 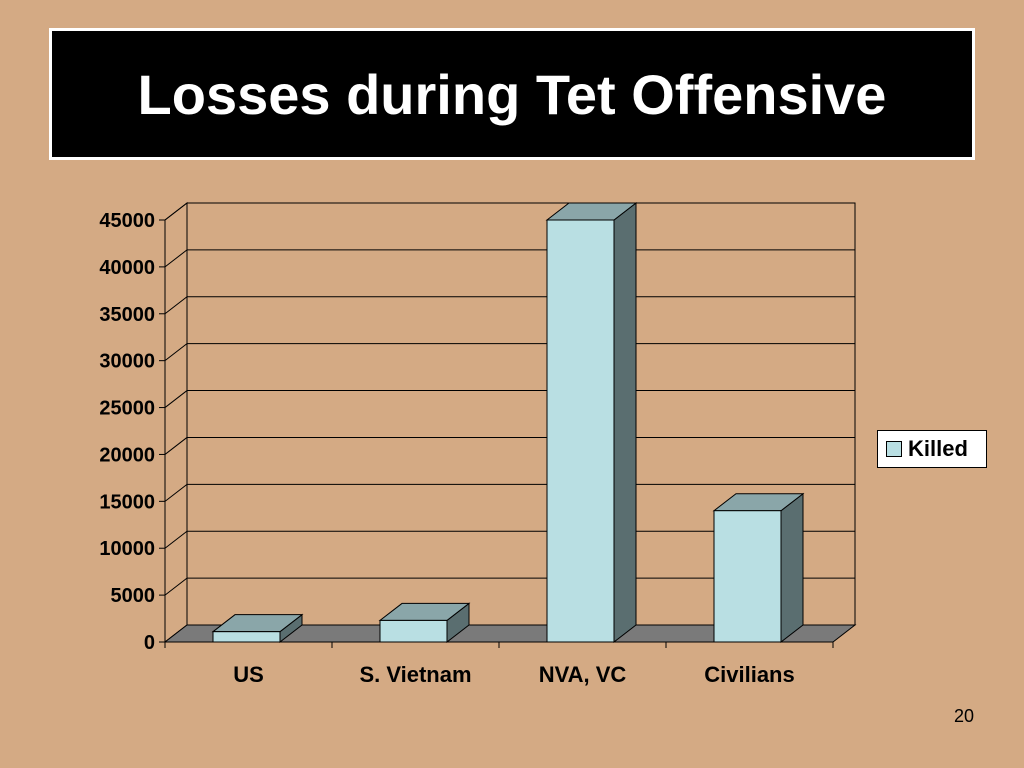 What do you see at coordinates (127, 409) in the screenshot?
I see `y-tick-label: 25000` at bounding box center [127, 409].